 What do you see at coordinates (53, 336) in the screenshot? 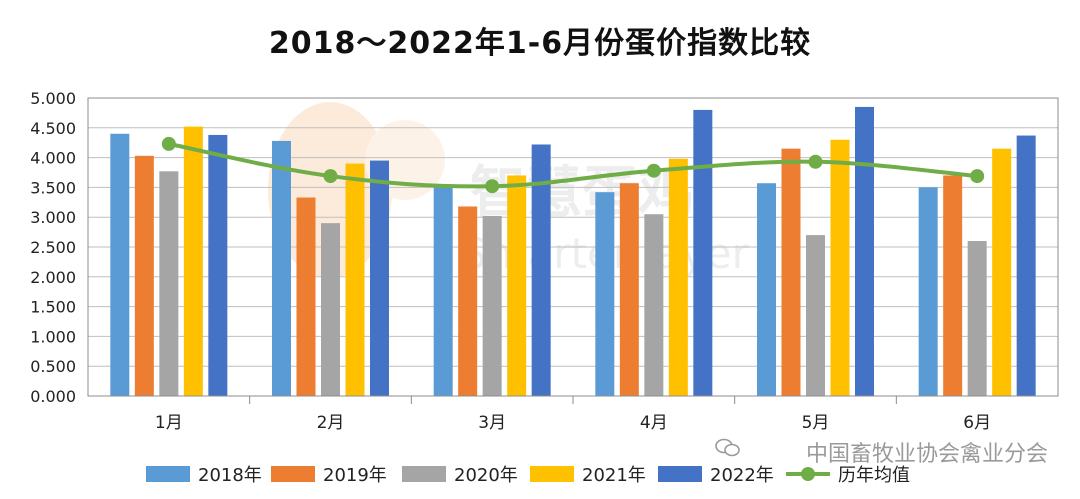
I see `y-tick-label: 1.000` at bounding box center [53, 336].